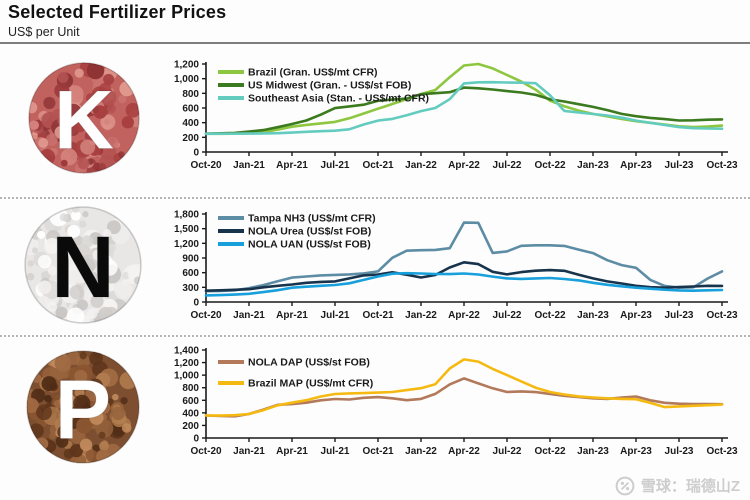 This screenshot has height=500, width=750. I want to click on legend-item: NOLA UAN (US$/st FOB), so click(309, 245).